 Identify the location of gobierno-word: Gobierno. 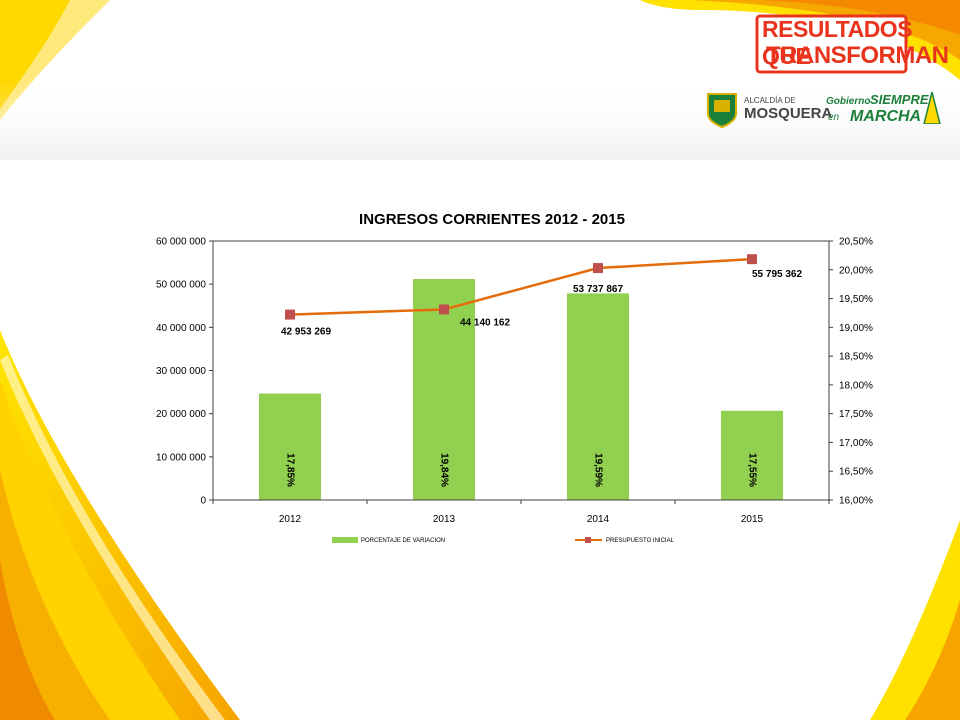
(848, 101).